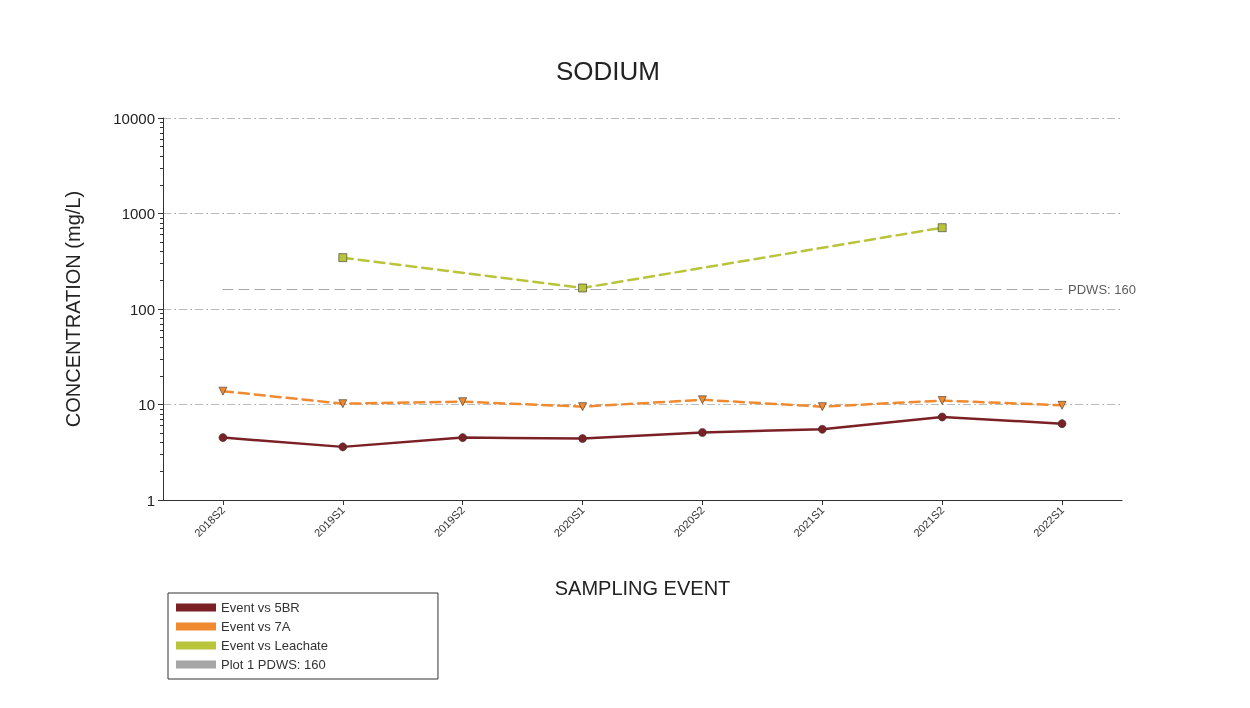  Describe the element at coordinates (608, 71) in the screenshot. I see `chart-title: SODIUM` at that location.